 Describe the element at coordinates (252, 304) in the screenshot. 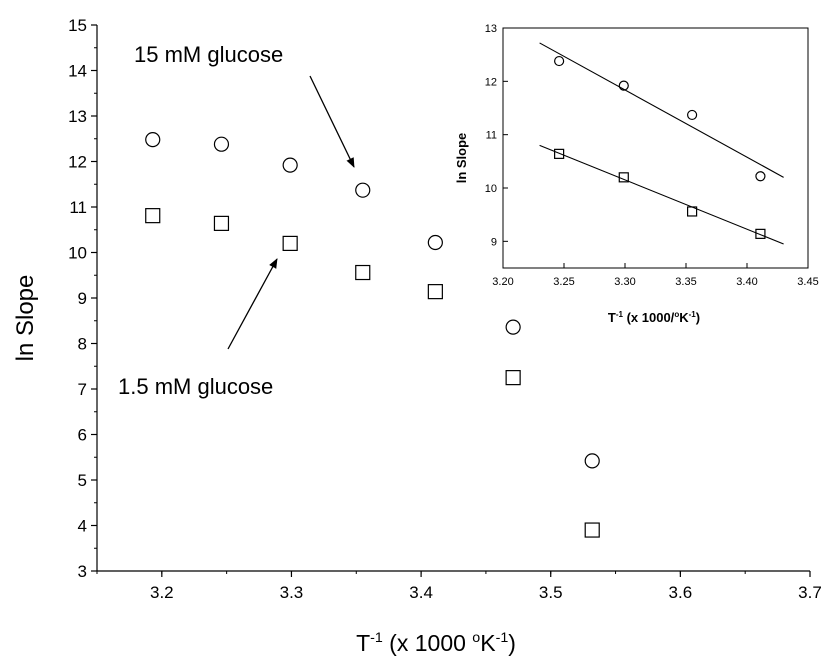

I see `annotation-arrow-1-5mm` at that location.